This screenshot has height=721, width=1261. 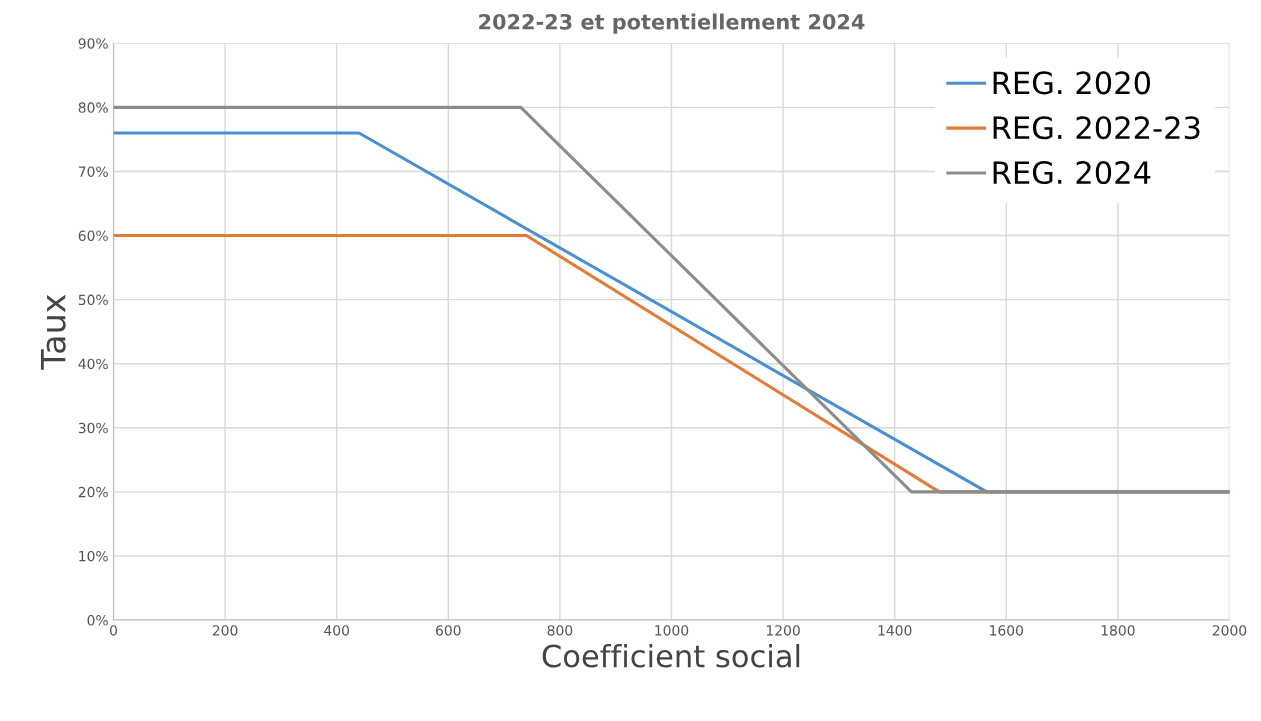 I want to click on x-tick-label: 400, so click(x=337, y=630).